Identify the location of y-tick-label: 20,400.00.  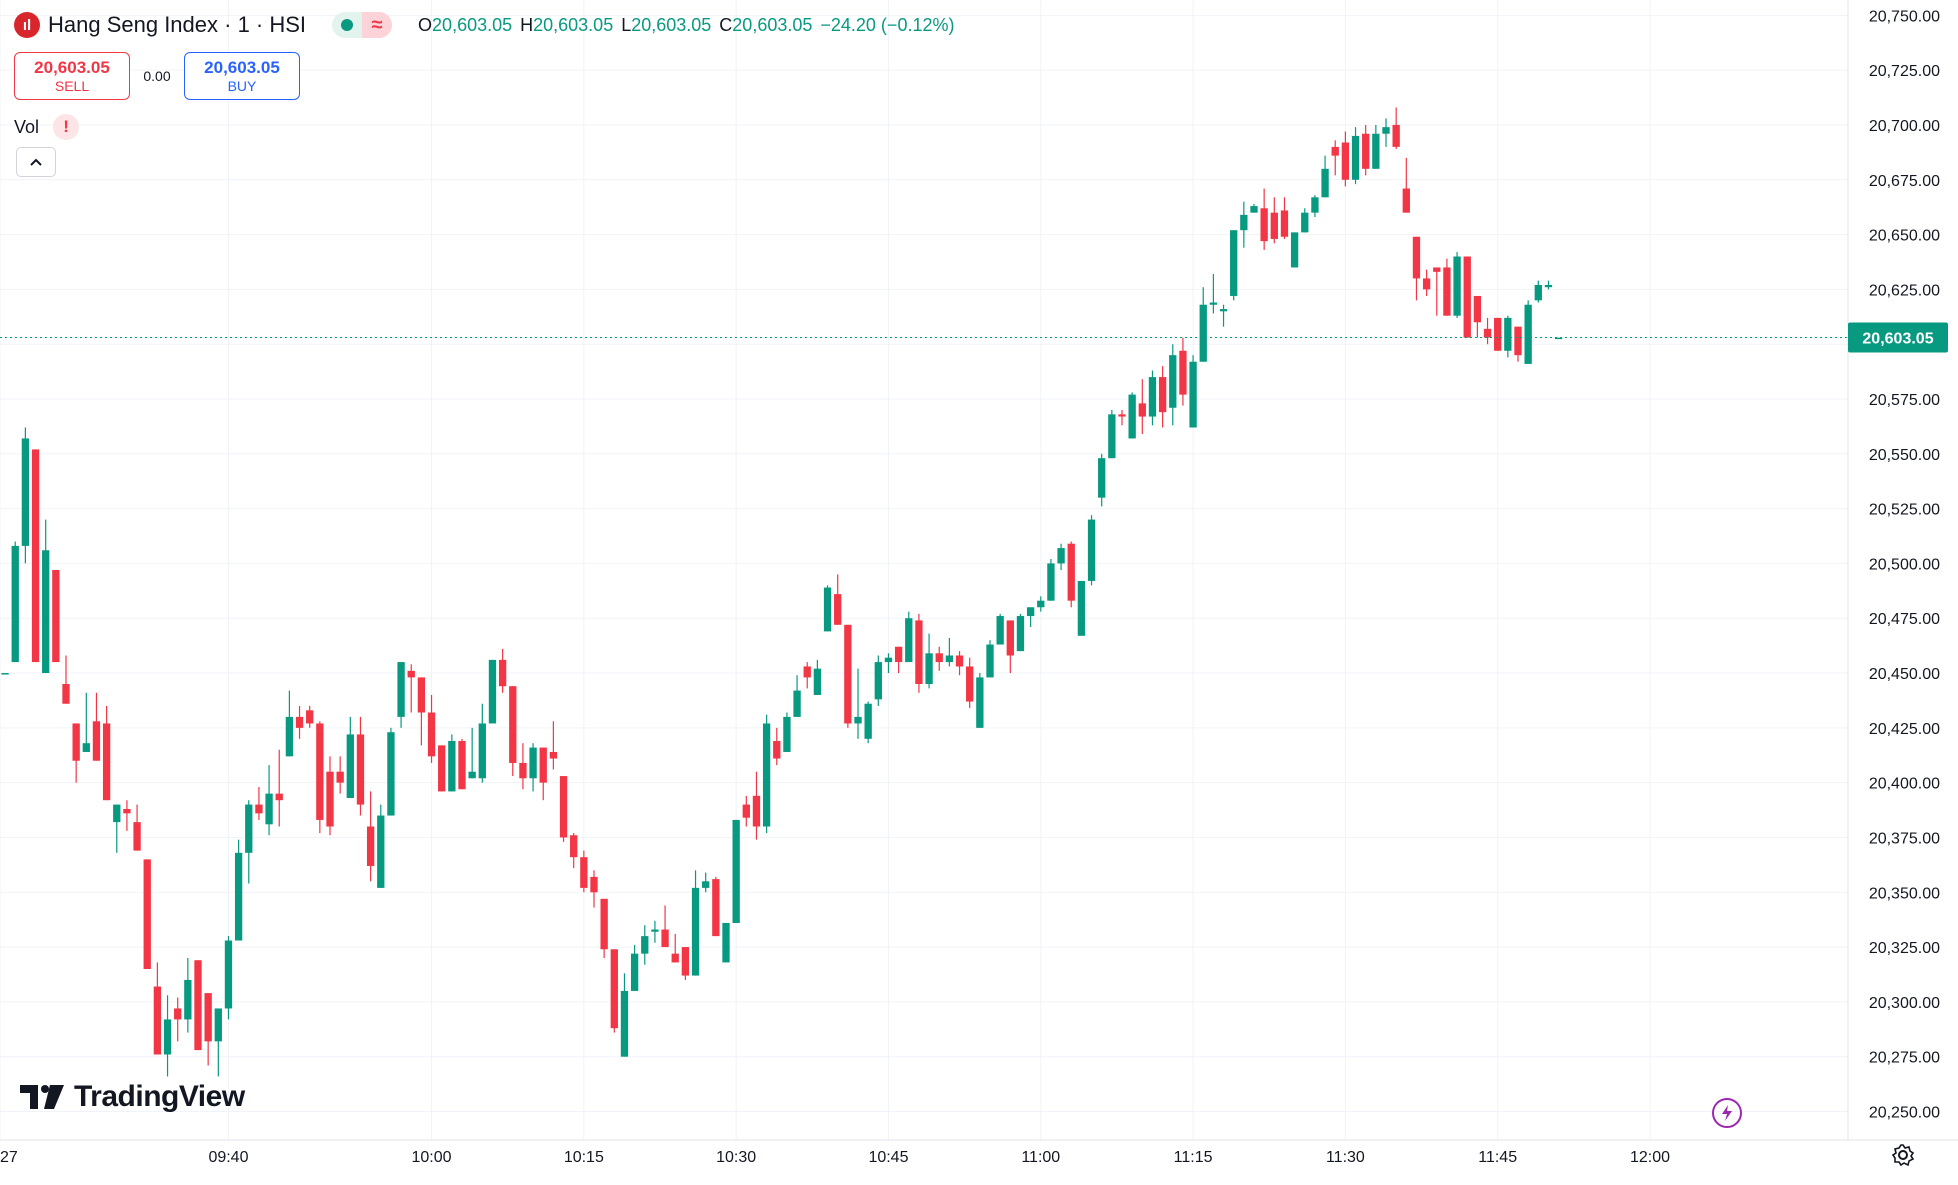
(1904, 784).